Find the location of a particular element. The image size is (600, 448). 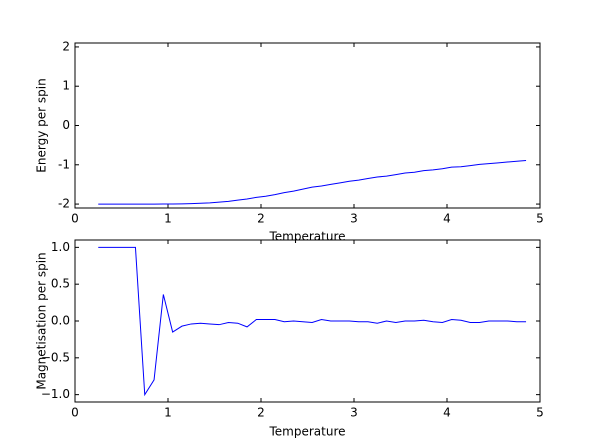

y-axis-label: Energy per spin is located at coordinates (42, 125).